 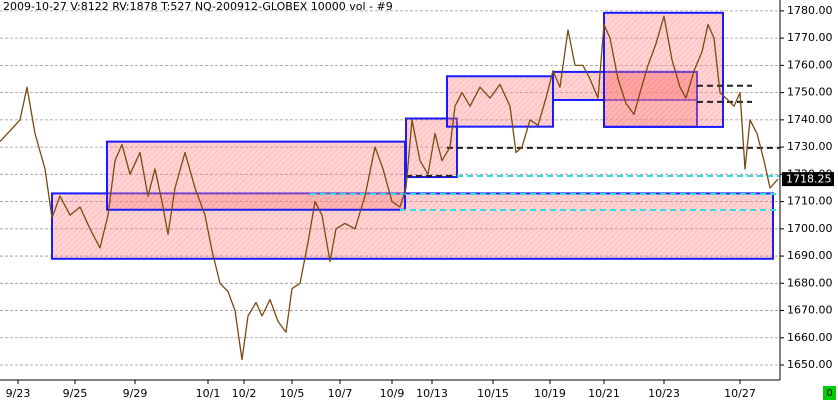 What do you see at coordinates (340, 393) in the screenshot?
I see `x-tick-label: 10/7` at bounding box center [340, 393].